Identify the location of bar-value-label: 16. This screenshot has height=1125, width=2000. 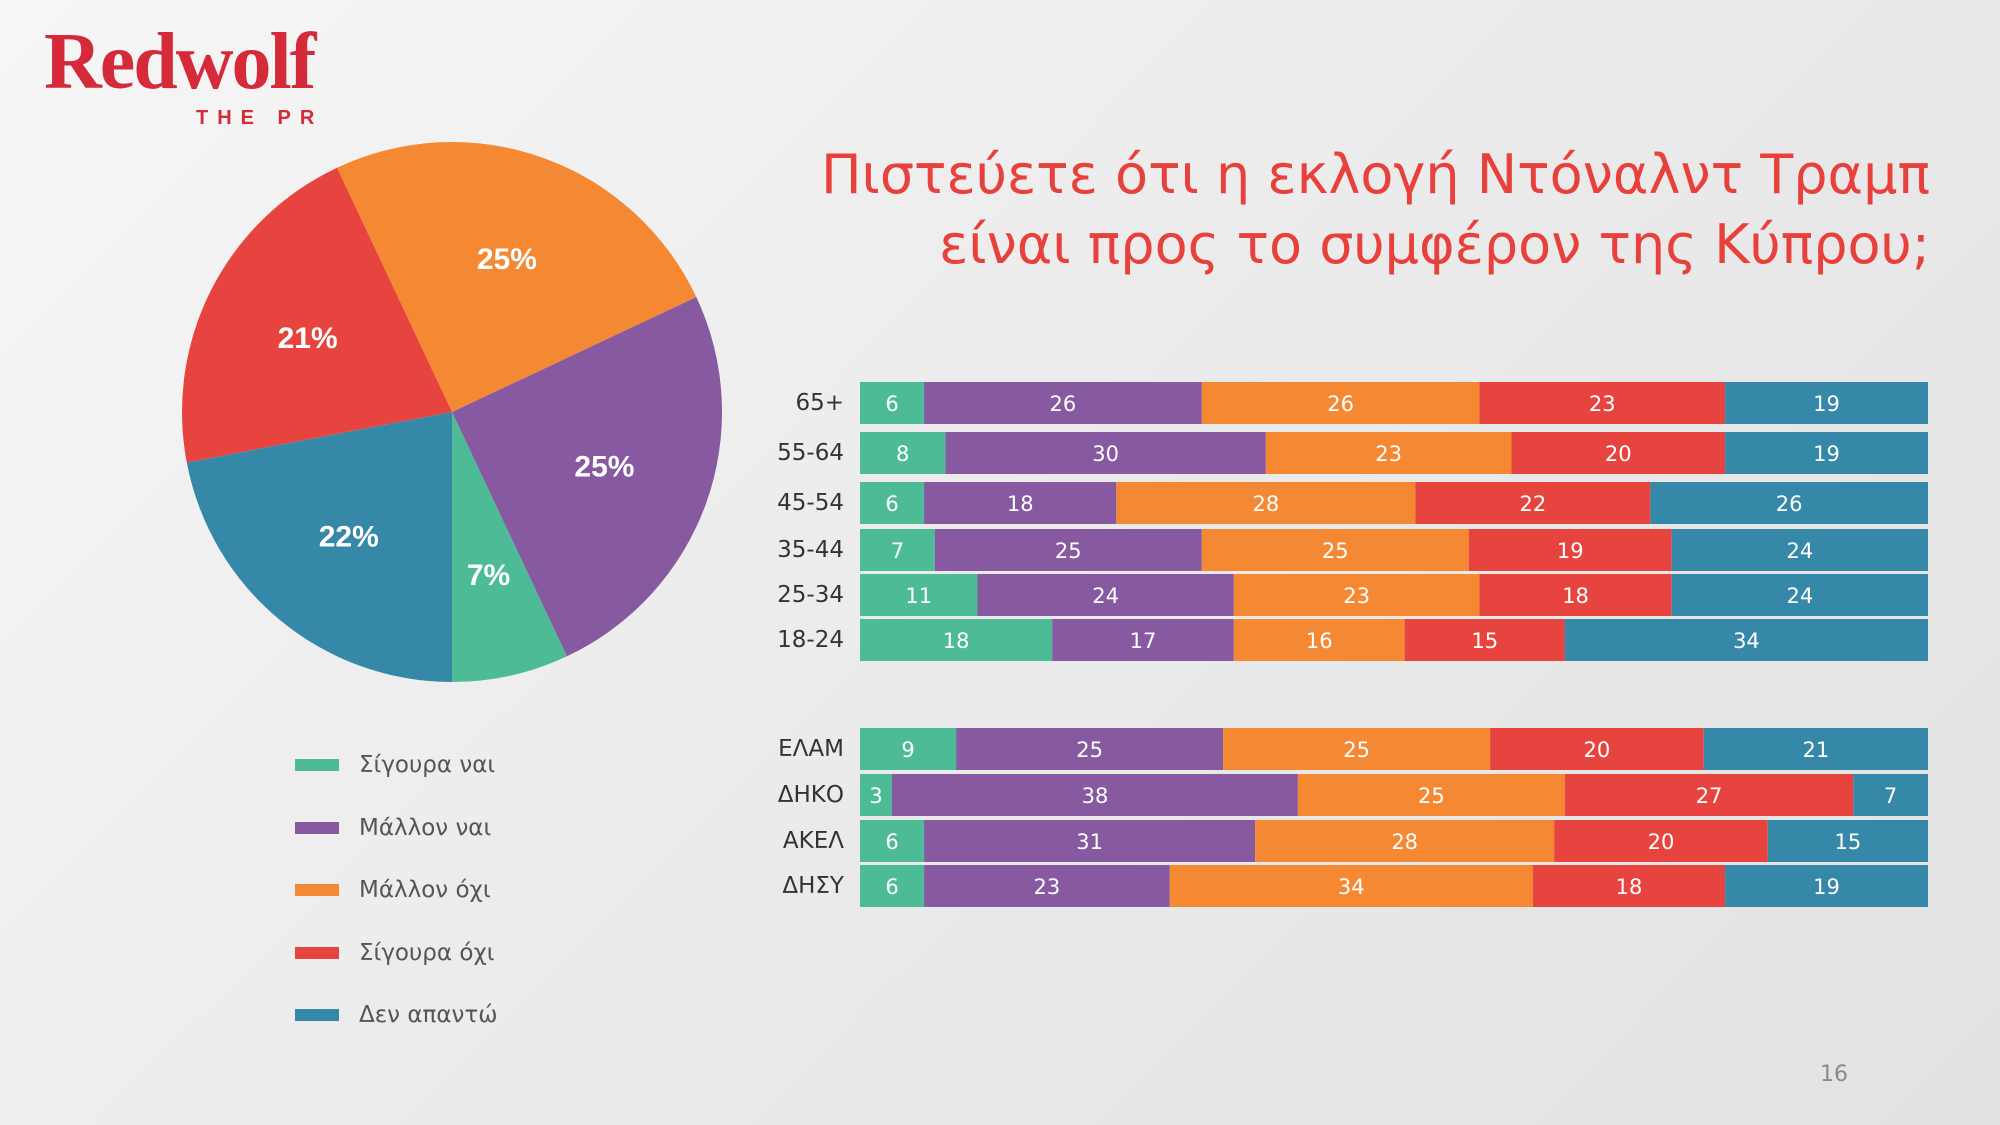
(1319, 641).